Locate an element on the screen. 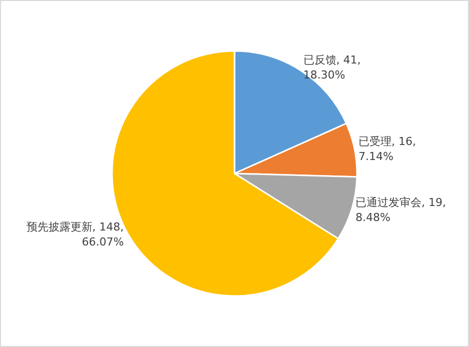 The width and height of the screenshot is (469, 347). slice-label: 已通过发审会, 19, 8.48% is located at coordinates (401, 210).